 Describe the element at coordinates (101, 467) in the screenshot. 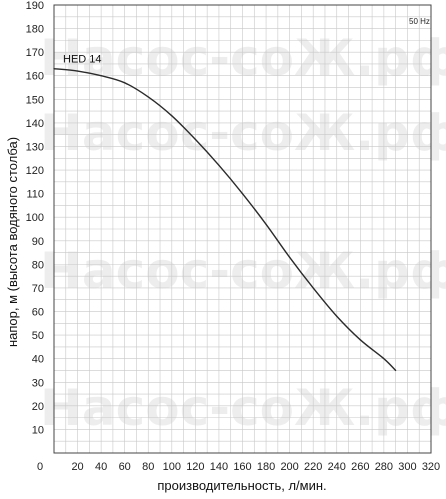

I see `x-tick-label: 40` at that location.